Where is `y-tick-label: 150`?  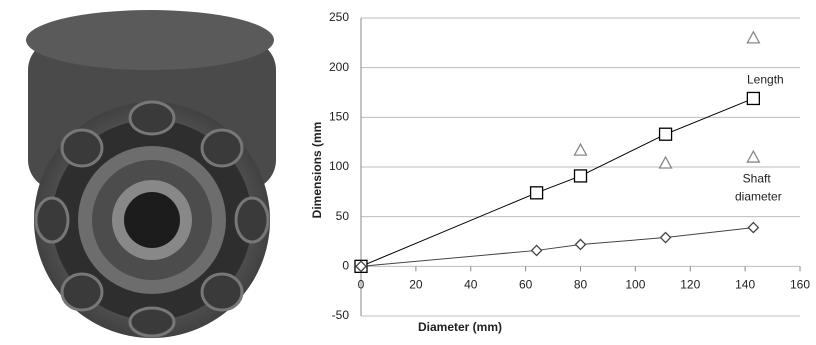 y-tick-label: 150 is located at coordinates (339, 117).